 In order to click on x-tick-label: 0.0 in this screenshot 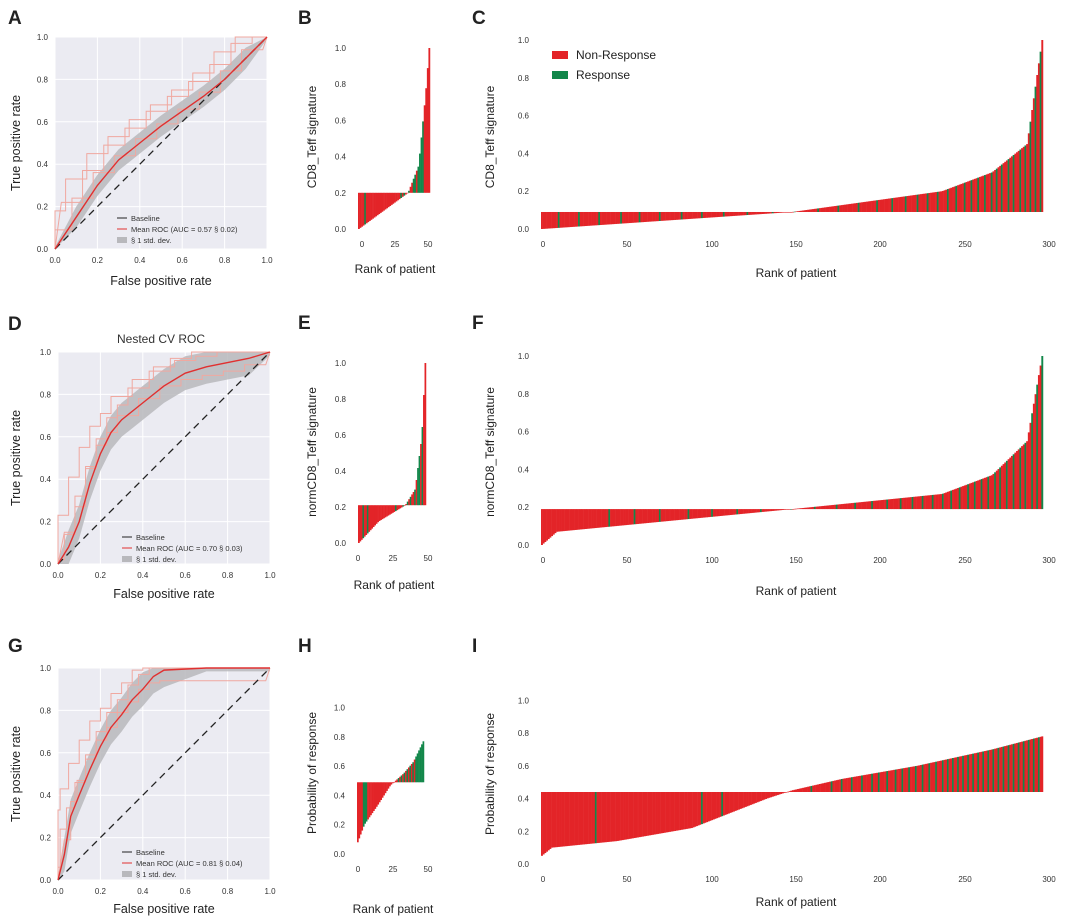, I will do `click(58, 891)`.